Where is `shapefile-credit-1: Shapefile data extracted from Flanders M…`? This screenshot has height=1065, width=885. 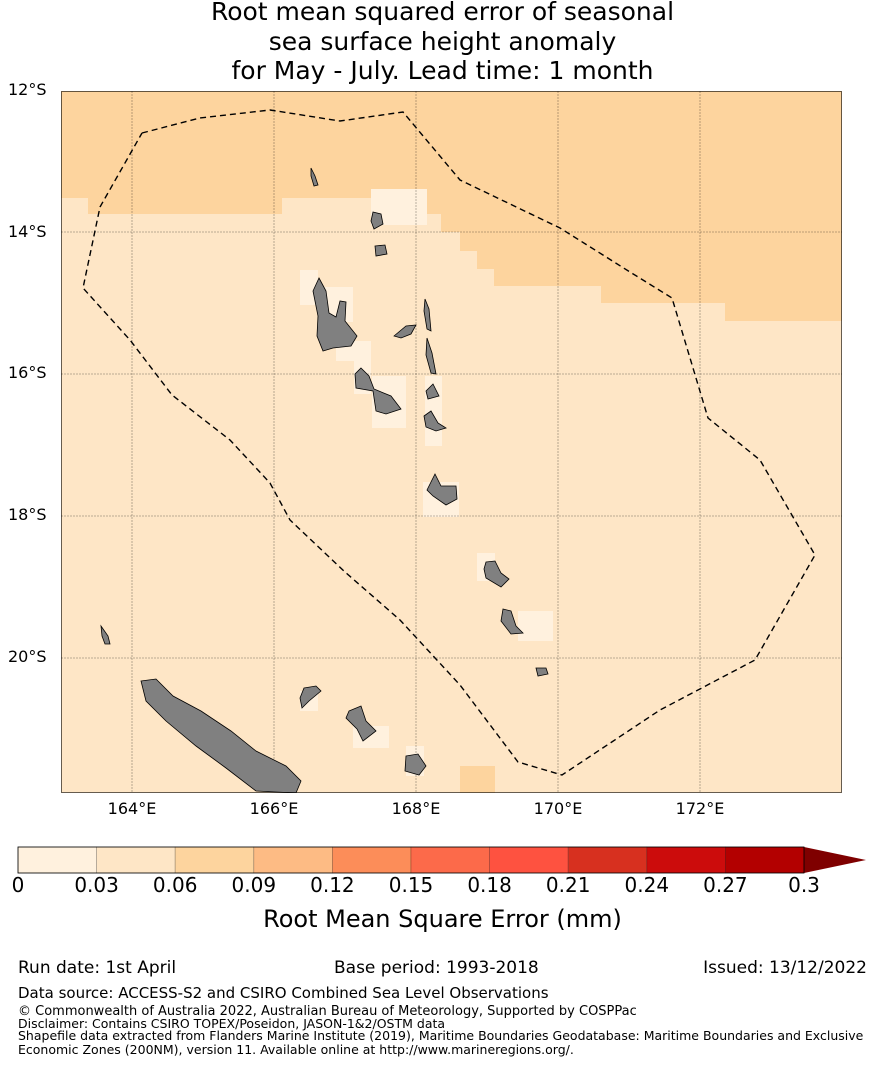
shapefile-credit-1: Shapefile data extracted from Flanders M… is located at coordinates (441, 1035).